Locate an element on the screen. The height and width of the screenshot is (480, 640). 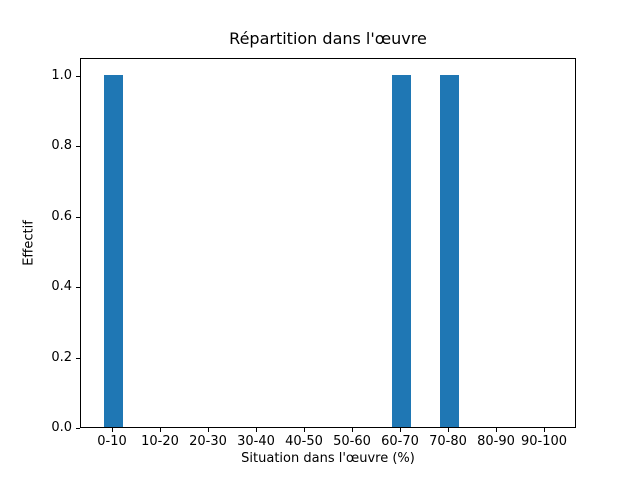
x-tick-label: 40-50 is located at coordinates (304, 441).